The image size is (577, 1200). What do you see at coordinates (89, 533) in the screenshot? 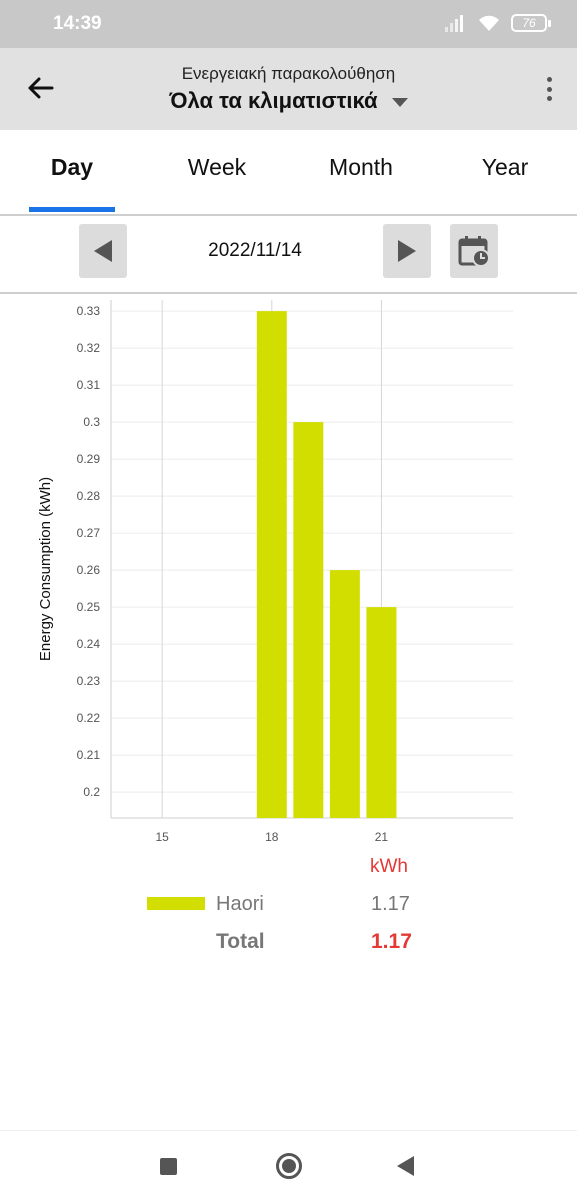
I see `y-tick-label: 0.27` at bounding box center [89, 533].